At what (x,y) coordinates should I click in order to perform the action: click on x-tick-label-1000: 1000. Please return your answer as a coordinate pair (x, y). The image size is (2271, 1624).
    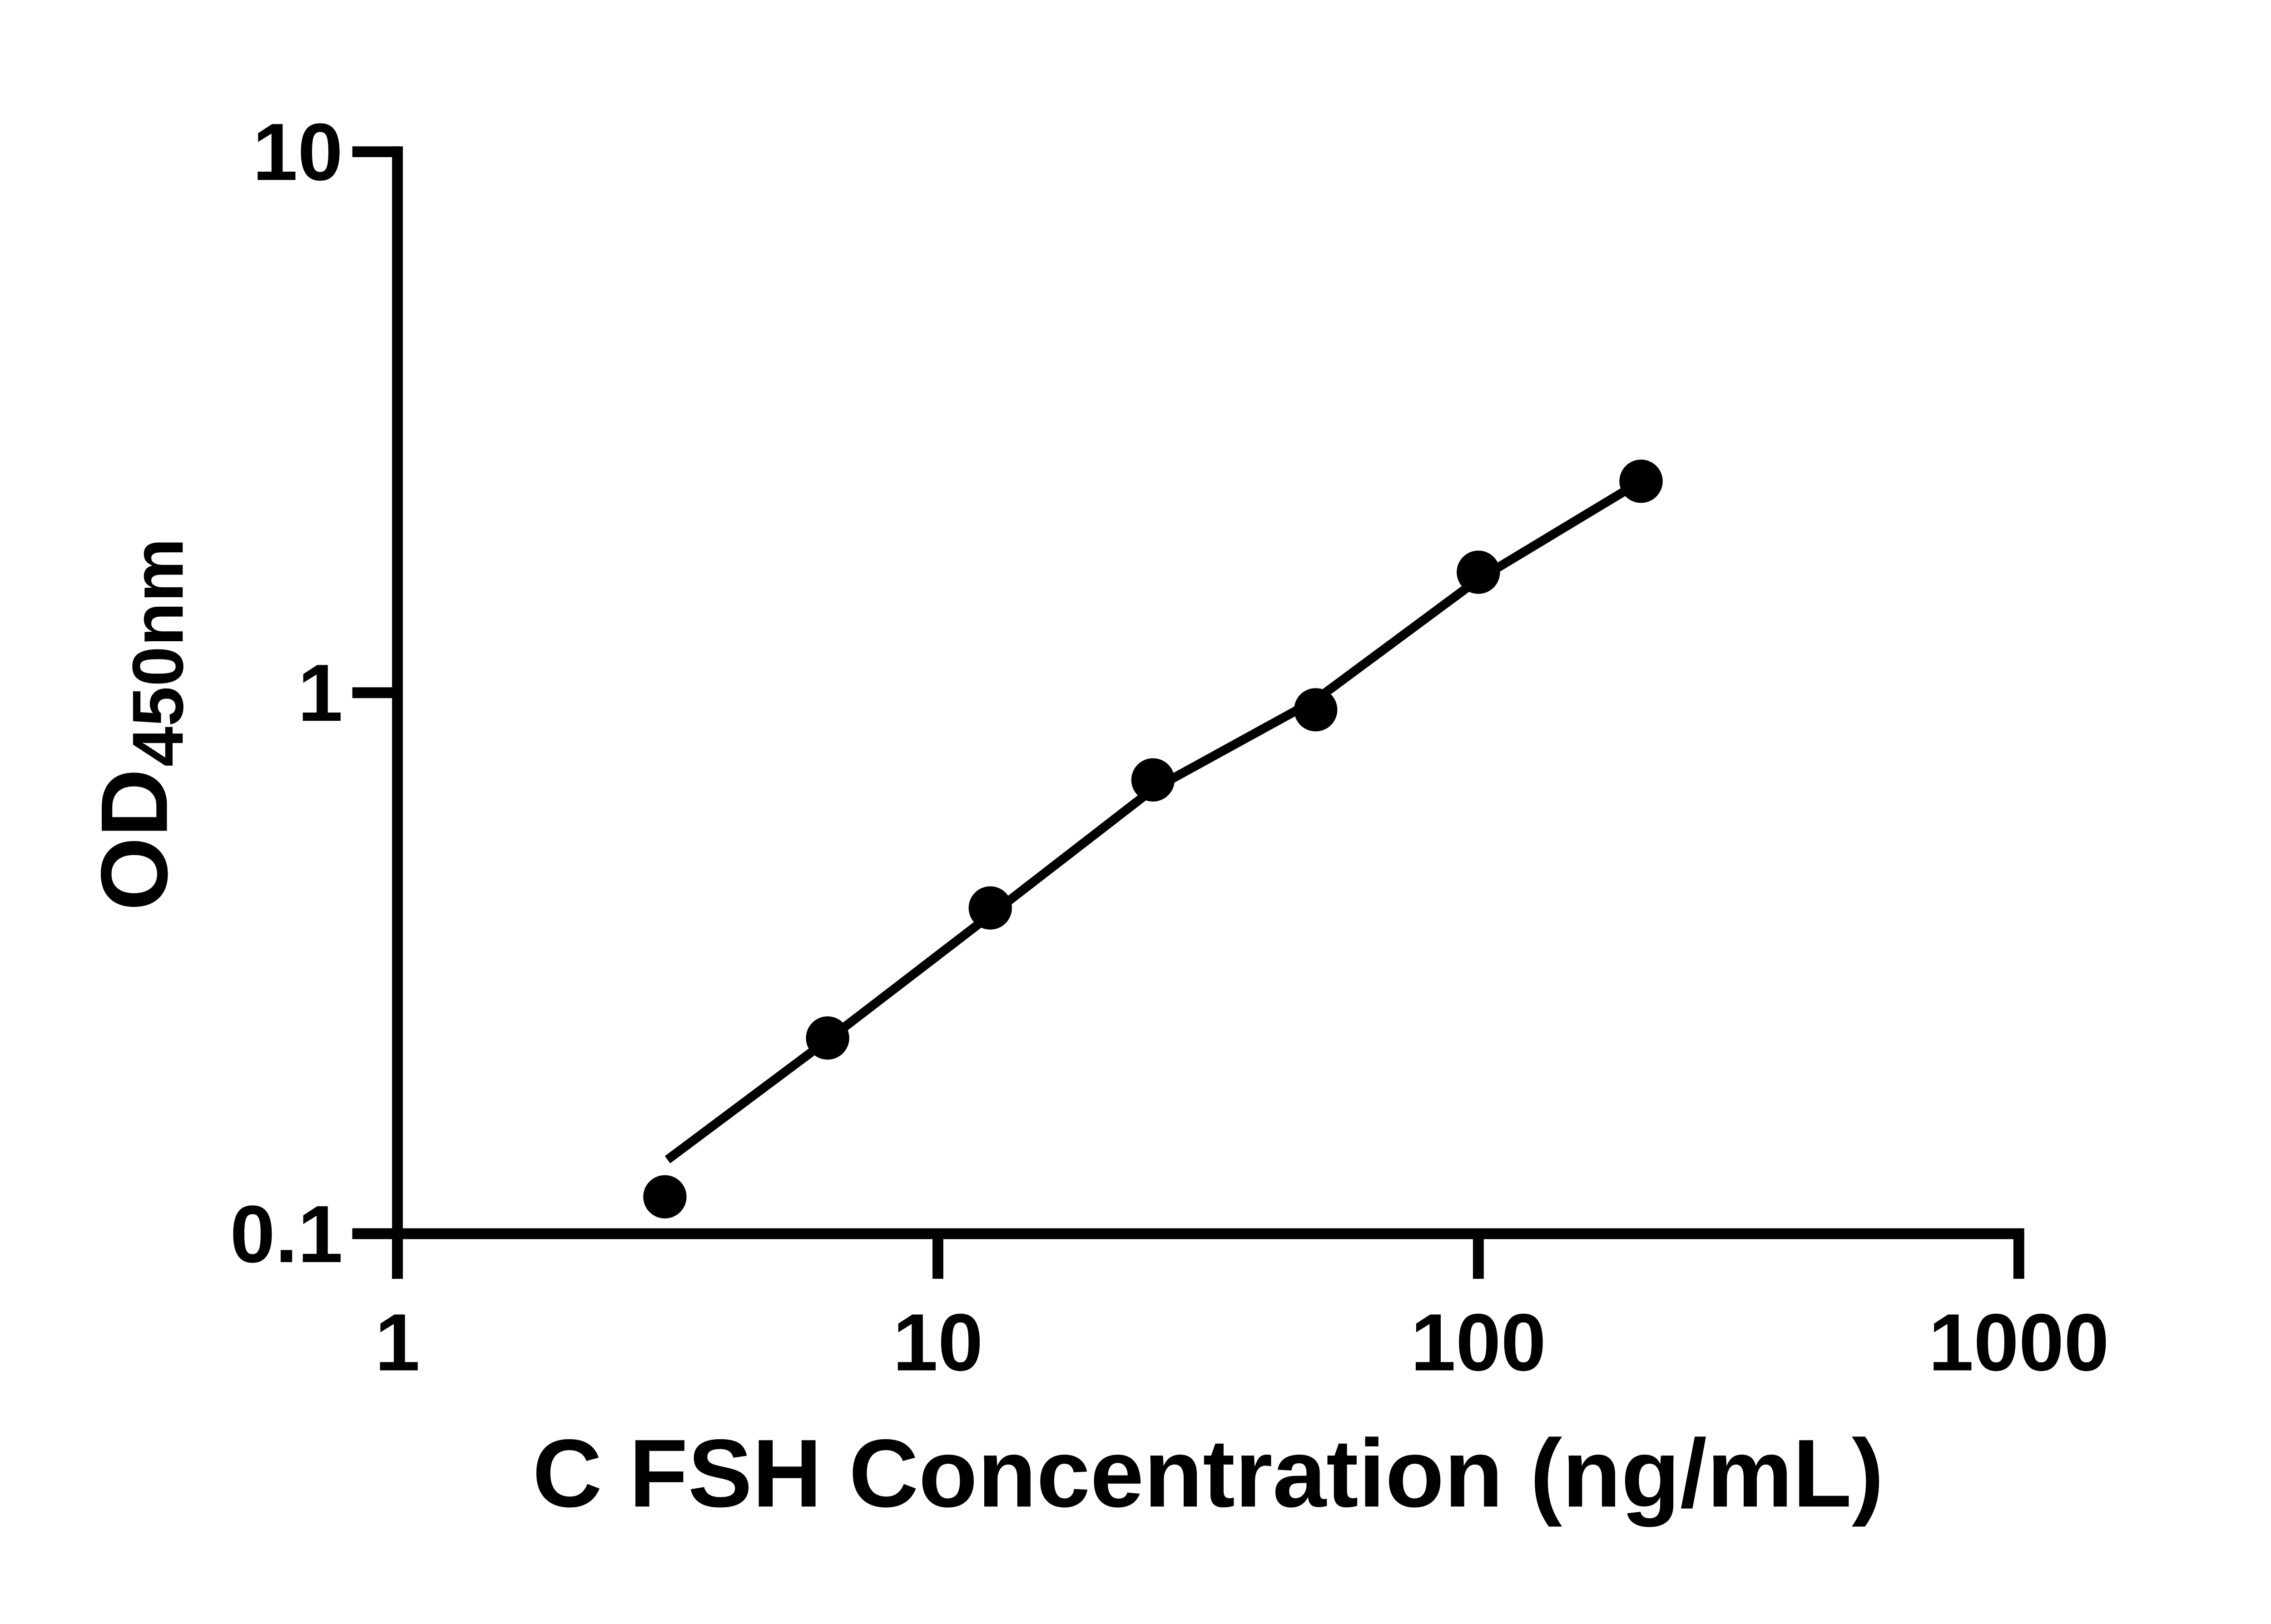
    Looking at the image, I should click on (2019, 1342).